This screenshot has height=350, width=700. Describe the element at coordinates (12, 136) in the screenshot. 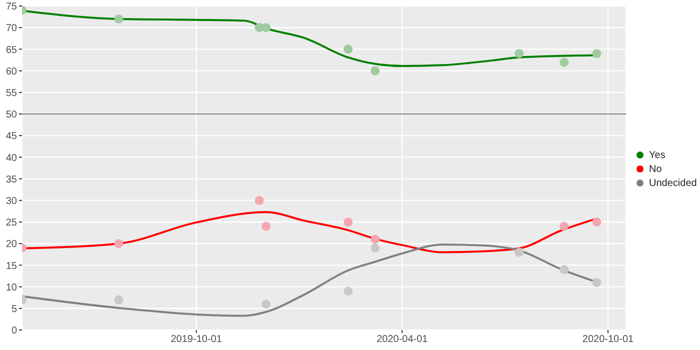

I see `y-tick-label: 45` at that location.